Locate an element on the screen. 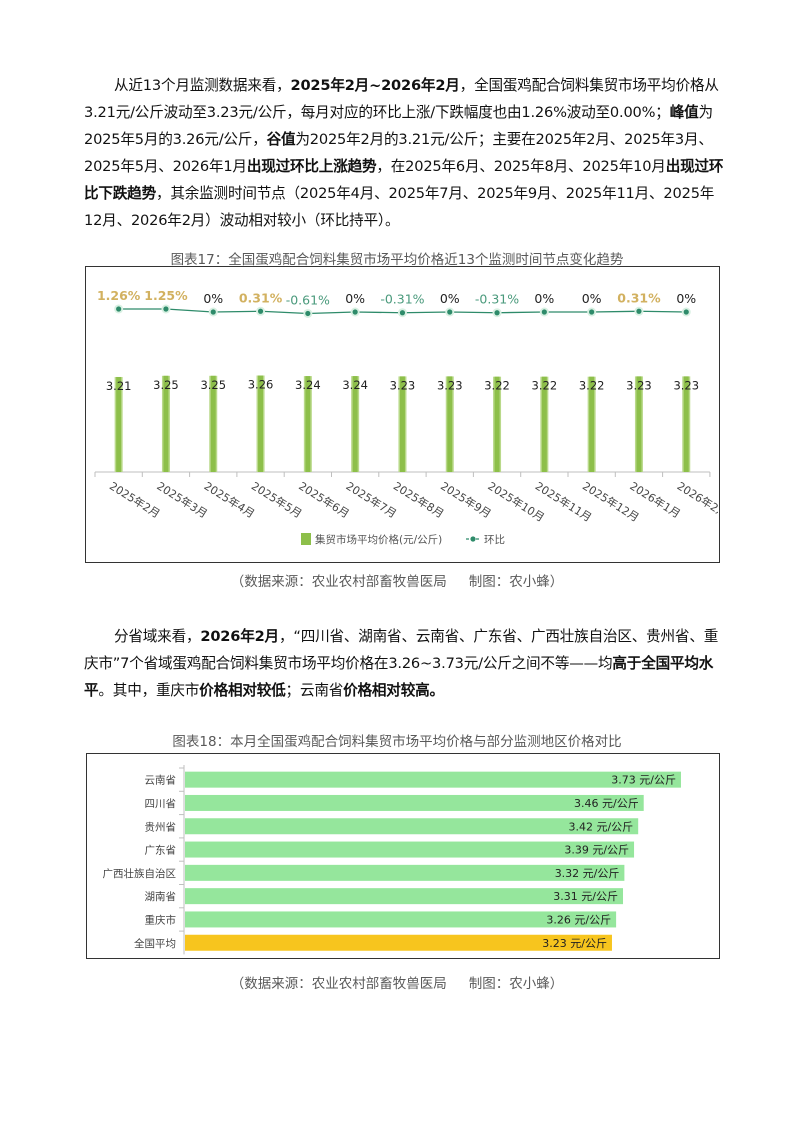 Image resolution: width=794 pixels, height=1123 pixels. legend-line-label: 环比 is located at coordinates (494, 539).